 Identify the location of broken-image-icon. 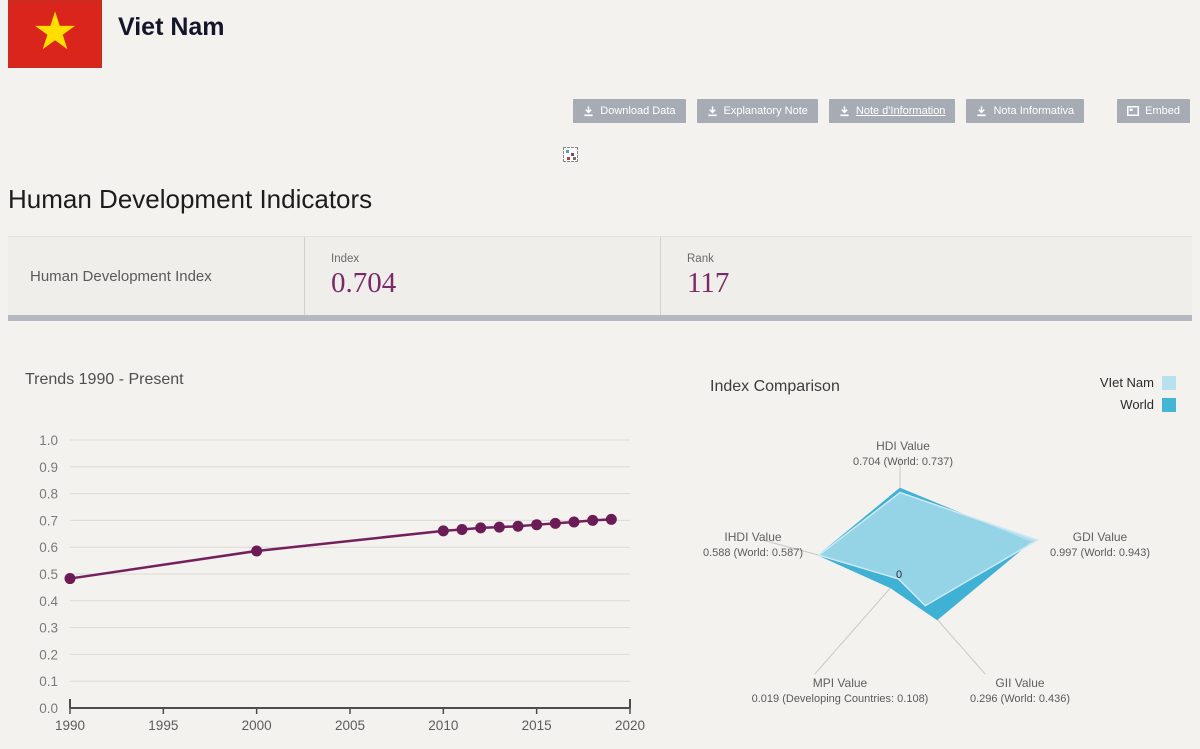
(570, 154).